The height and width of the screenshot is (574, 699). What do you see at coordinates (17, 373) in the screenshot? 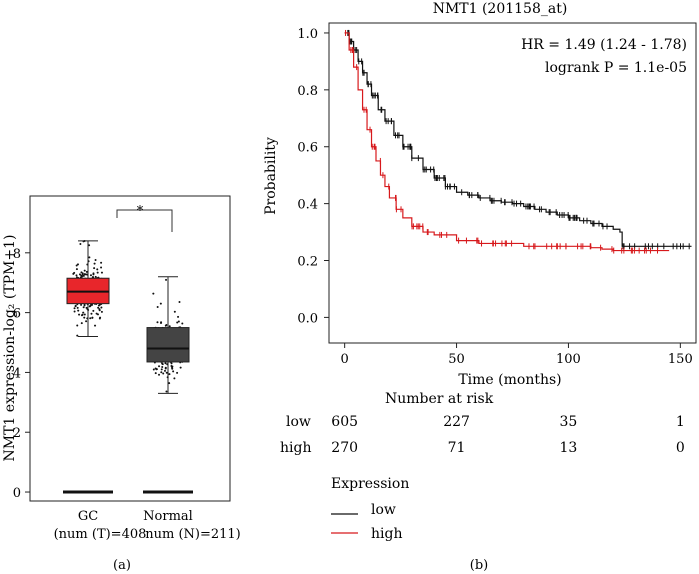
I see `y-tick-label: 4` at bounding box center [17, 373].